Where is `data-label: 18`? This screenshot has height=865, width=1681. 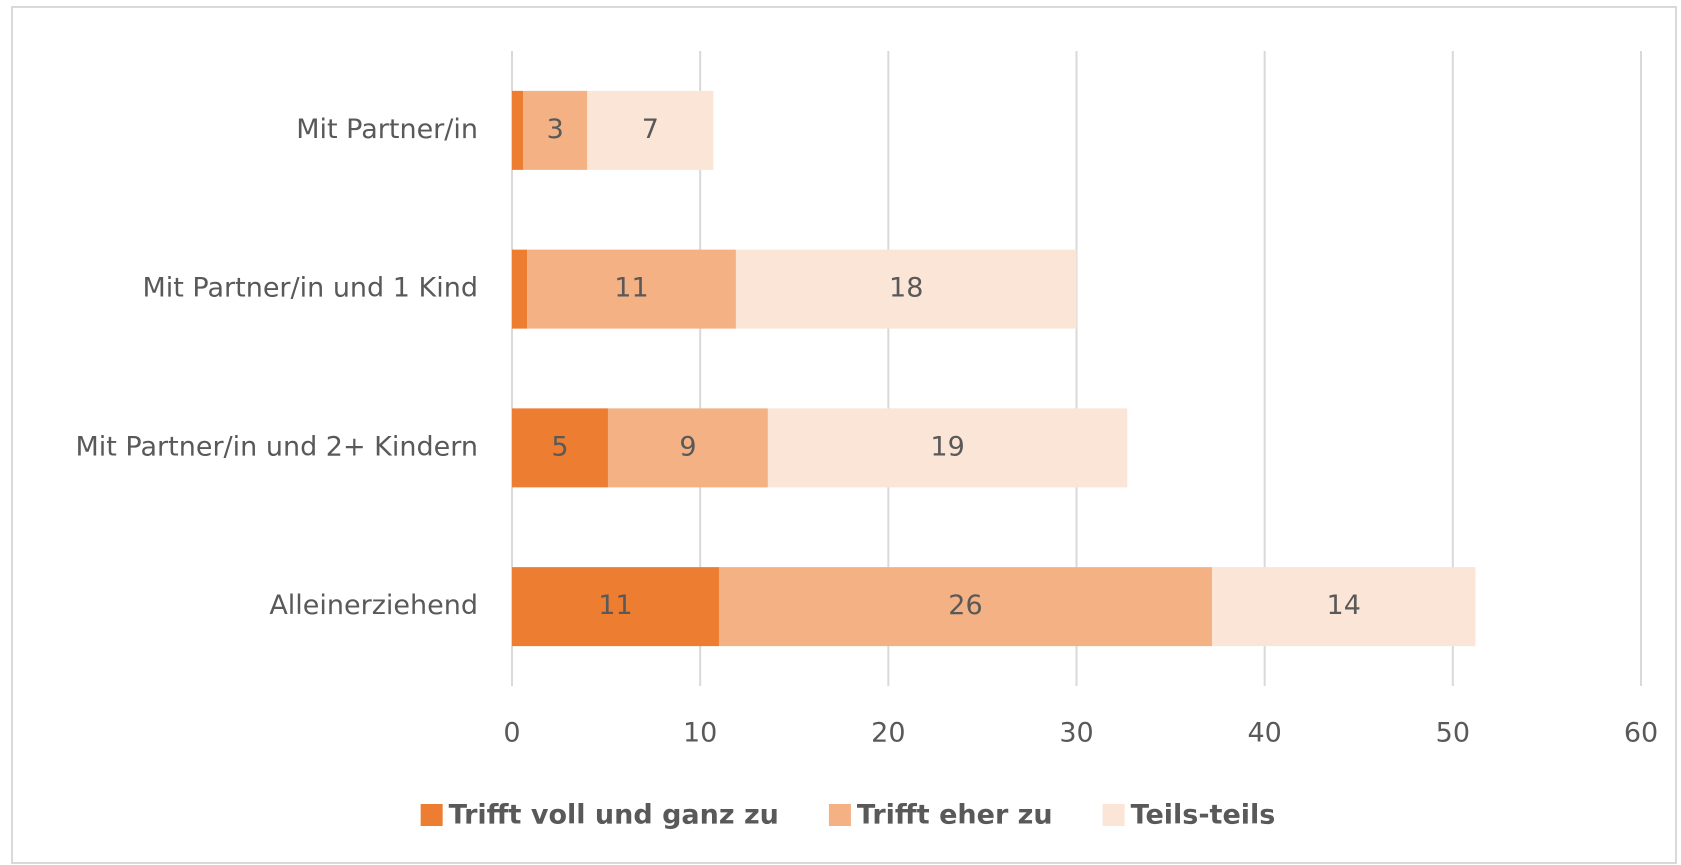 data-label: 18 is located at coordinates (906, 288).